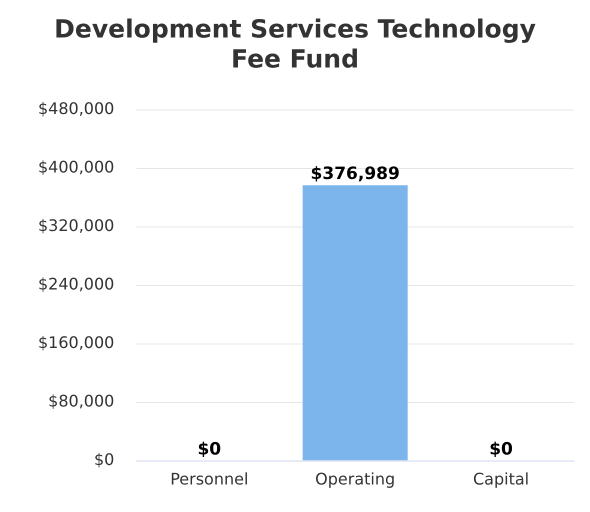 Image resolution: width=590 pixels, height=512 pixels. Describe the element at coordinates (355, 479) in the screenshot. I see `x-tick-label: Operating` at that location.